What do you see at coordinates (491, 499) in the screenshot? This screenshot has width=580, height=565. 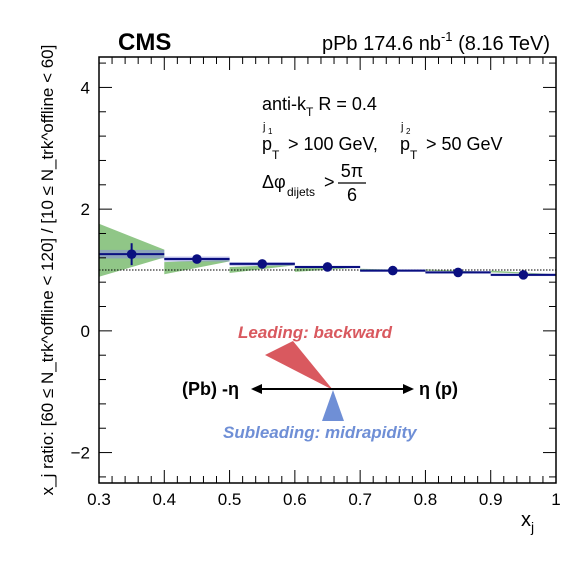 I see `x-tick-label: 0.9` at bounding box center [491, 499].